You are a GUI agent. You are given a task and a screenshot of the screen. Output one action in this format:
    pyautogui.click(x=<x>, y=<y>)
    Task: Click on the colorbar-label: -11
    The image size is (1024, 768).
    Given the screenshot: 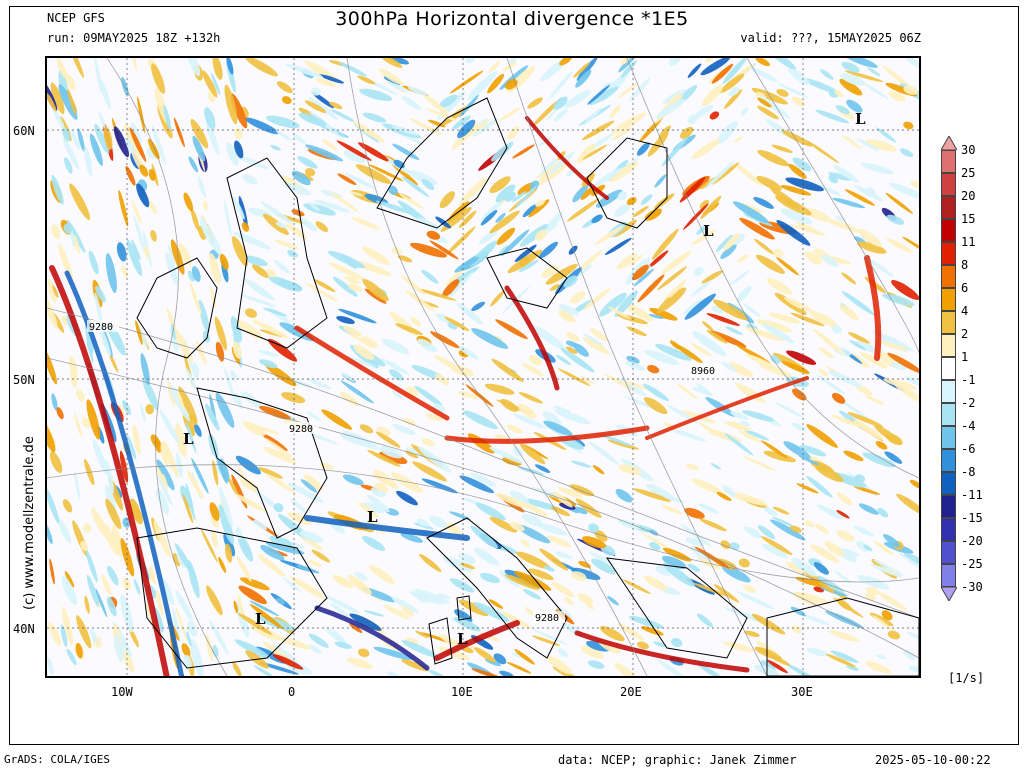 What is the action you would take?
    pyautogui.click(x=972, y=495)
    